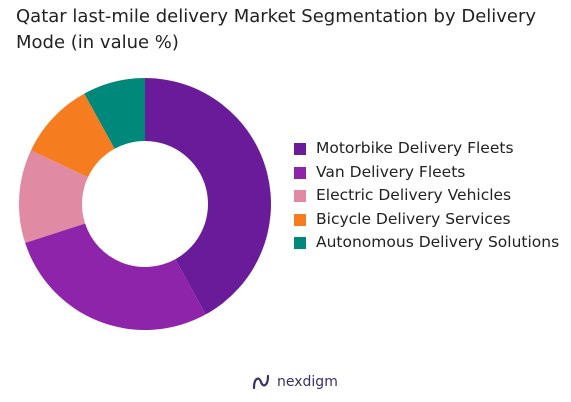  What do you see at coordinates (438, 242) in the screenshot?
I see `legend-label: Autonomous Delivery Solutions` at bounding box center [438, 242].